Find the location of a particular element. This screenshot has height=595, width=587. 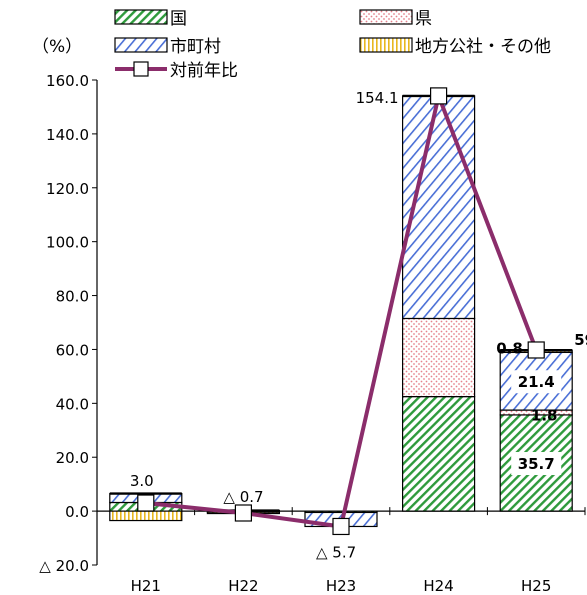

y-tick-label: 60.0 is located at coordinates (72, 350).